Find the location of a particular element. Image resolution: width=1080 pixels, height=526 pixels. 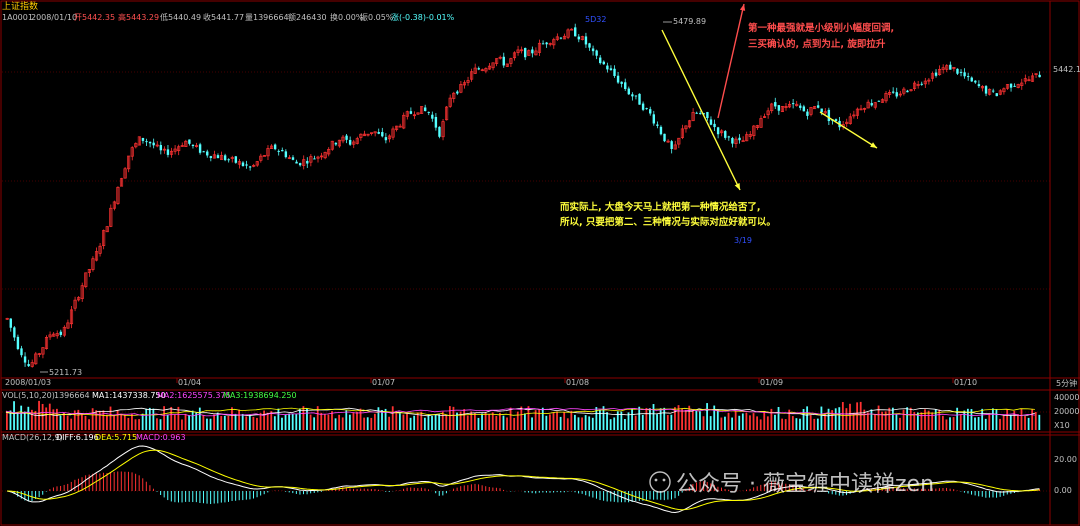

date: 2008/01/10 is located at coordinates (54, 17).